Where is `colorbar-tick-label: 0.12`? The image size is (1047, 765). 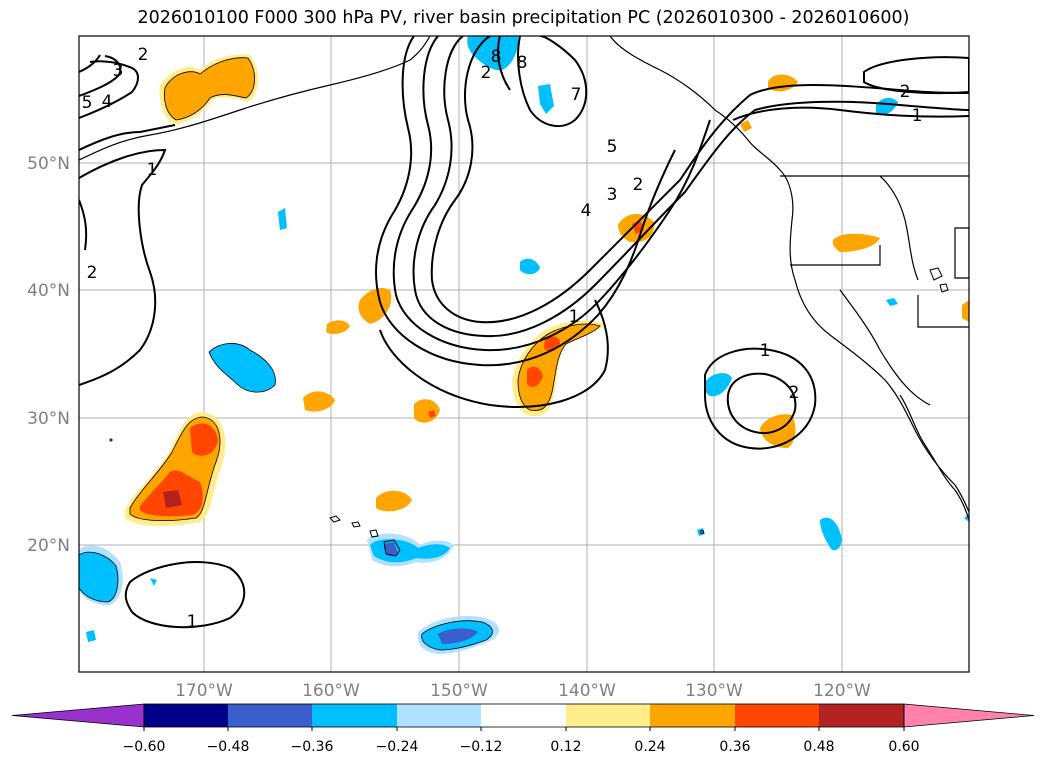 colorbar-tick-label: 0.12 is located at coordinates (565, 747).